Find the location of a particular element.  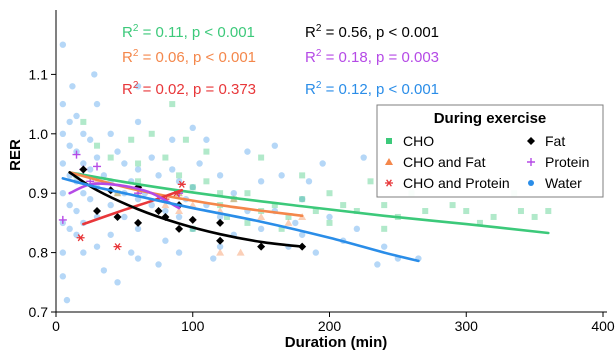

legend-marker-cho is located at coordinates (389, 141).